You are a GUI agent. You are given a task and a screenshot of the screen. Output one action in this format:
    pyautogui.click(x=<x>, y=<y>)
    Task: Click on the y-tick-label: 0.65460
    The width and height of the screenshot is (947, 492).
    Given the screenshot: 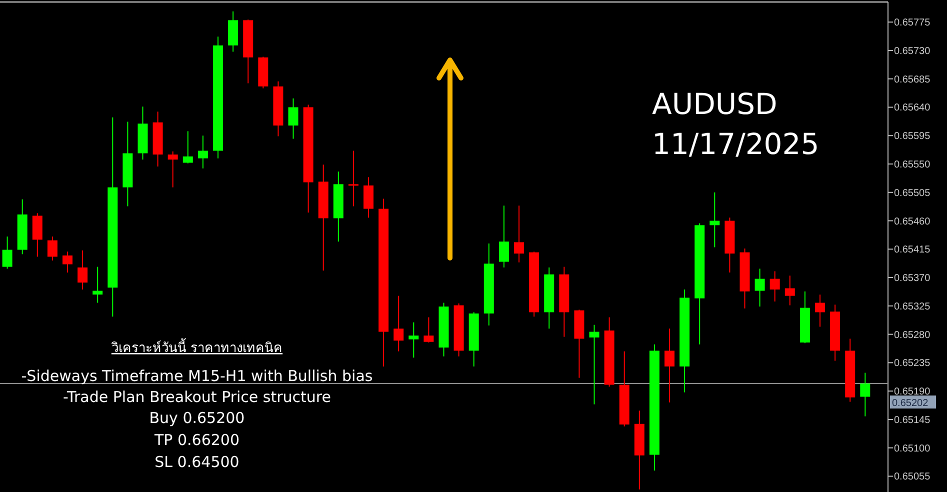 What is the action you would take?
    pyautogui.click(x=912, y=222)
    